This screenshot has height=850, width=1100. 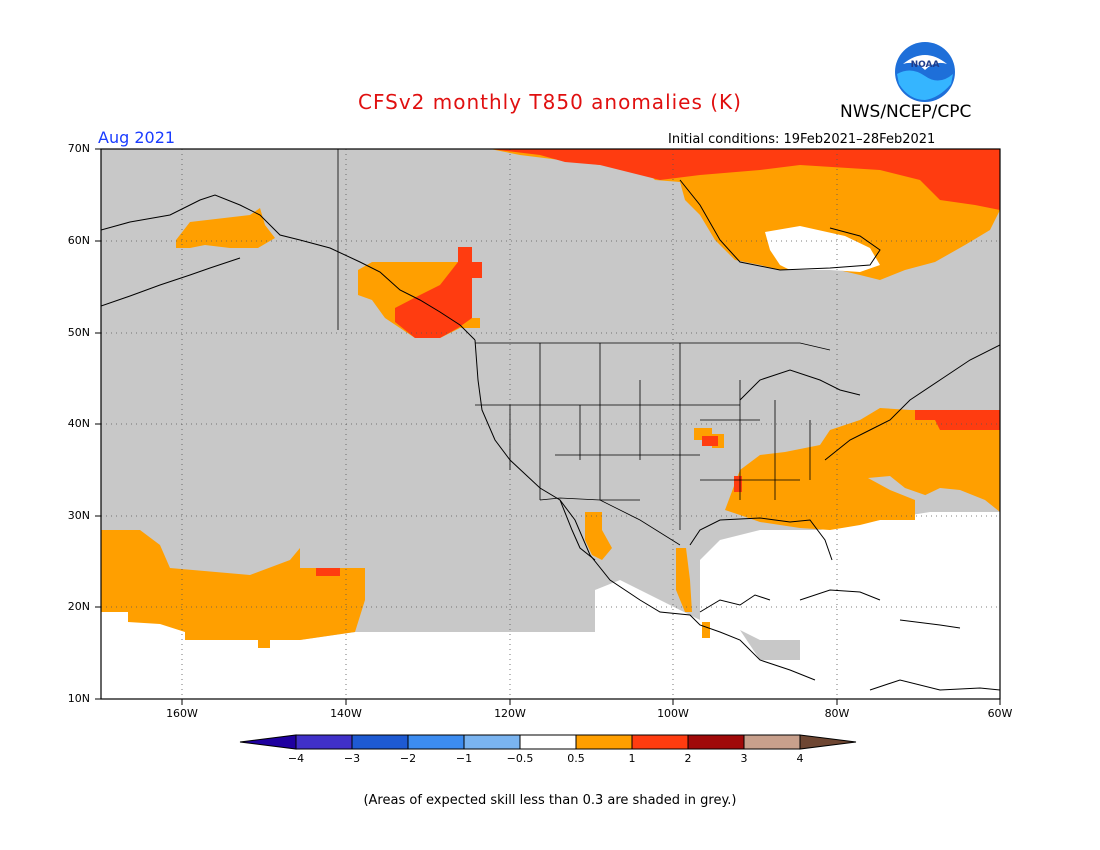 I want to click on skill-mask-atlantic, so click(x=896, y=494).